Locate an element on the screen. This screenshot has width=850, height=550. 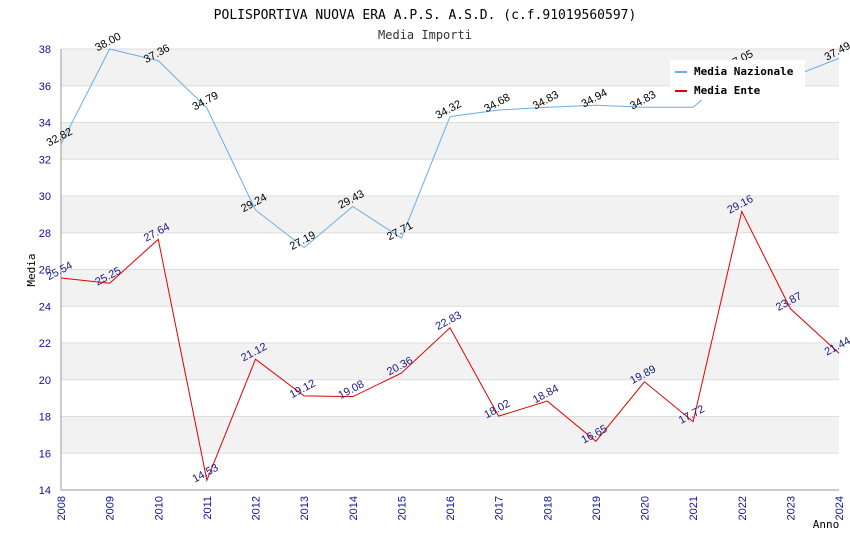
x-tick-label: 2013 is located at coordinates (305, 508).